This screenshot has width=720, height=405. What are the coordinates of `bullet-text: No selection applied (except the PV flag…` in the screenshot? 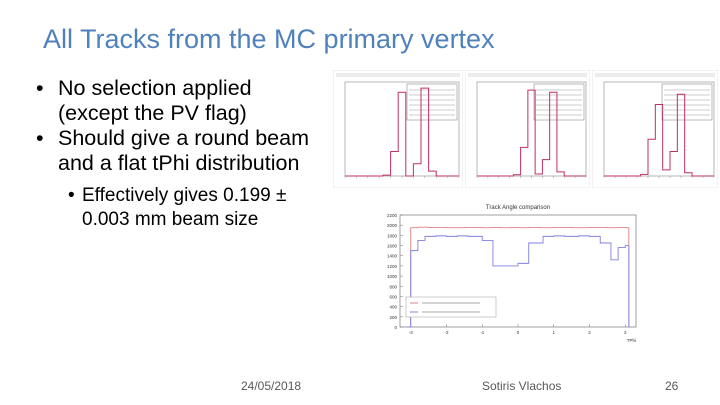 It's located at (155, 100).